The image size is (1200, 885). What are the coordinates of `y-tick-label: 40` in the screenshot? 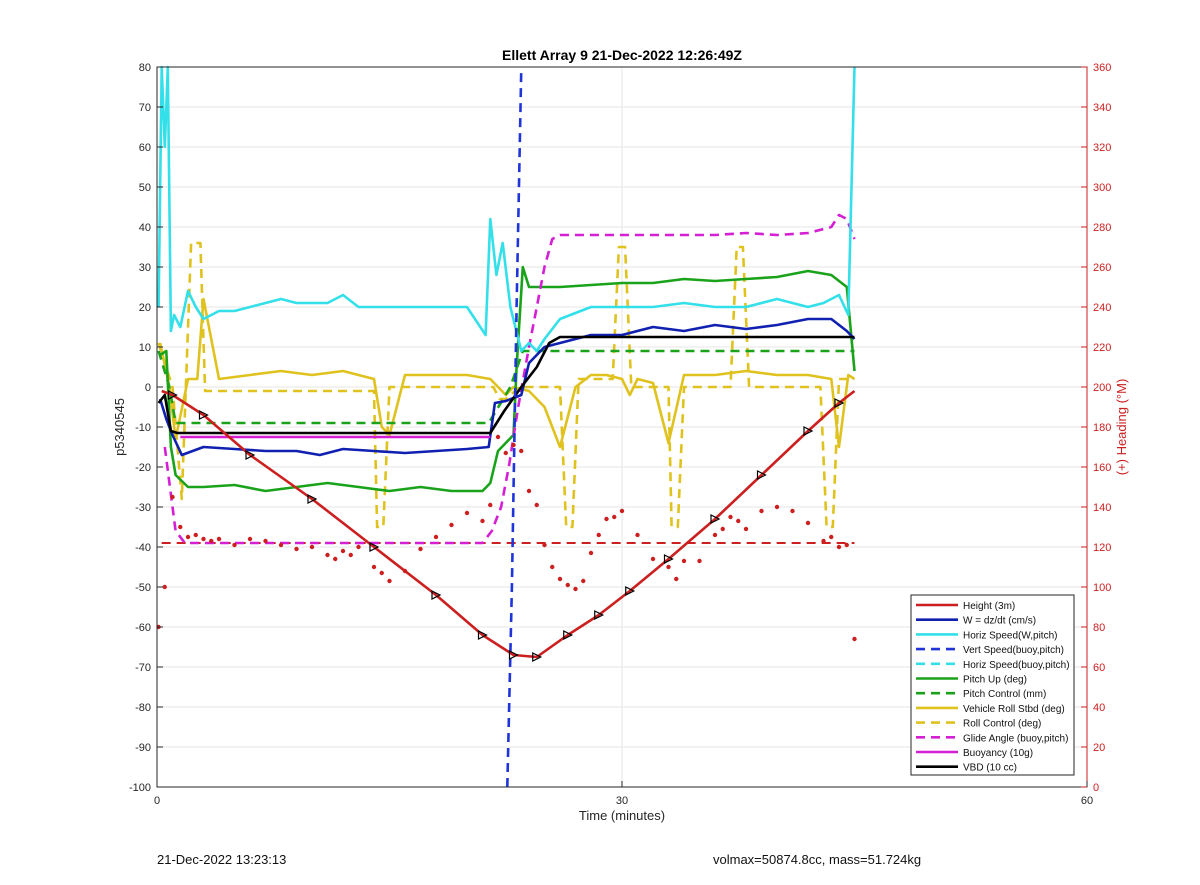 It's located at (145, 228).